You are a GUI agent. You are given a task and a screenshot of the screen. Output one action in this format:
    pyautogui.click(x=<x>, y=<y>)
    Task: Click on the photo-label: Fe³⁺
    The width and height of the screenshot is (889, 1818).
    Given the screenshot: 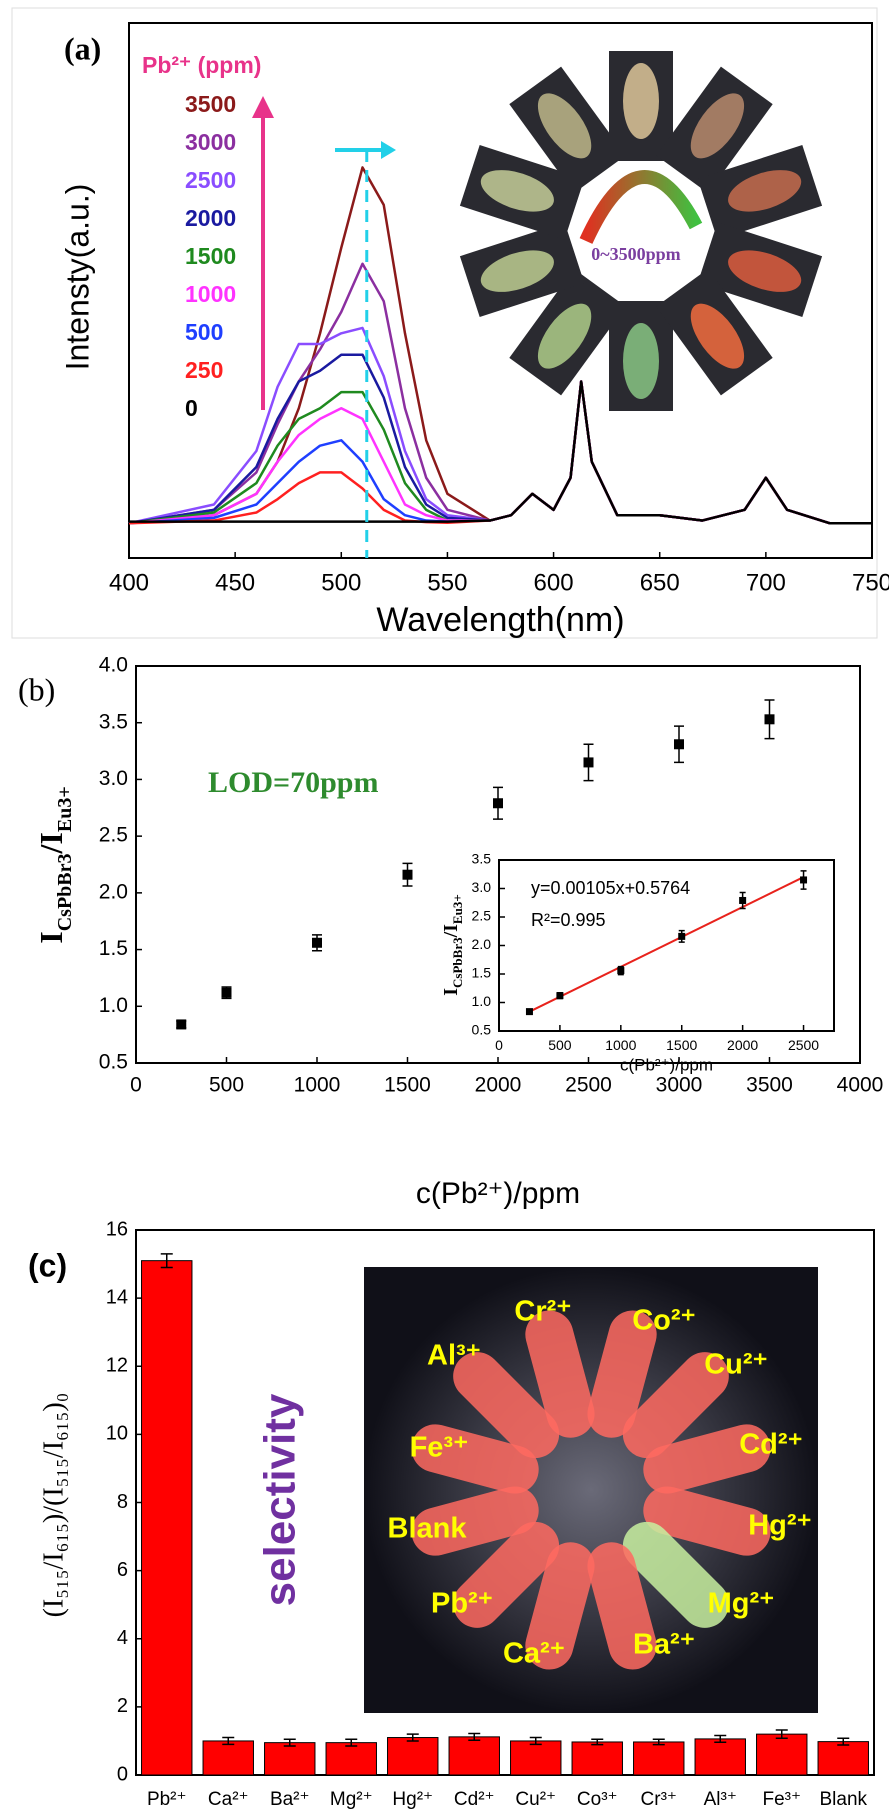 What is the action you would take?
    pyautogui.click(x=439, y=1448)
    